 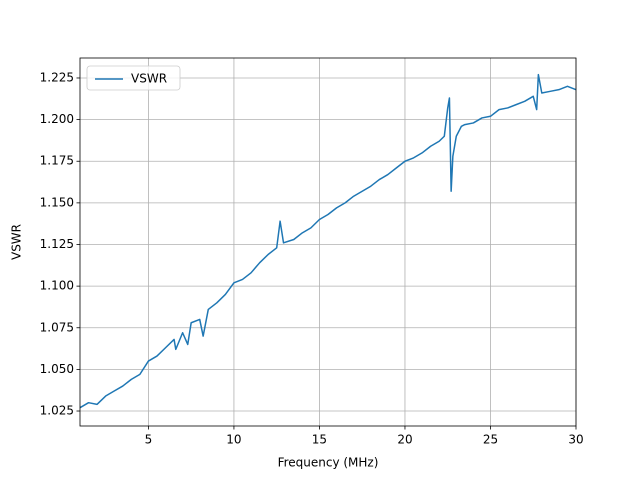 I want to click on legend-box, so click(x=133, y=78).